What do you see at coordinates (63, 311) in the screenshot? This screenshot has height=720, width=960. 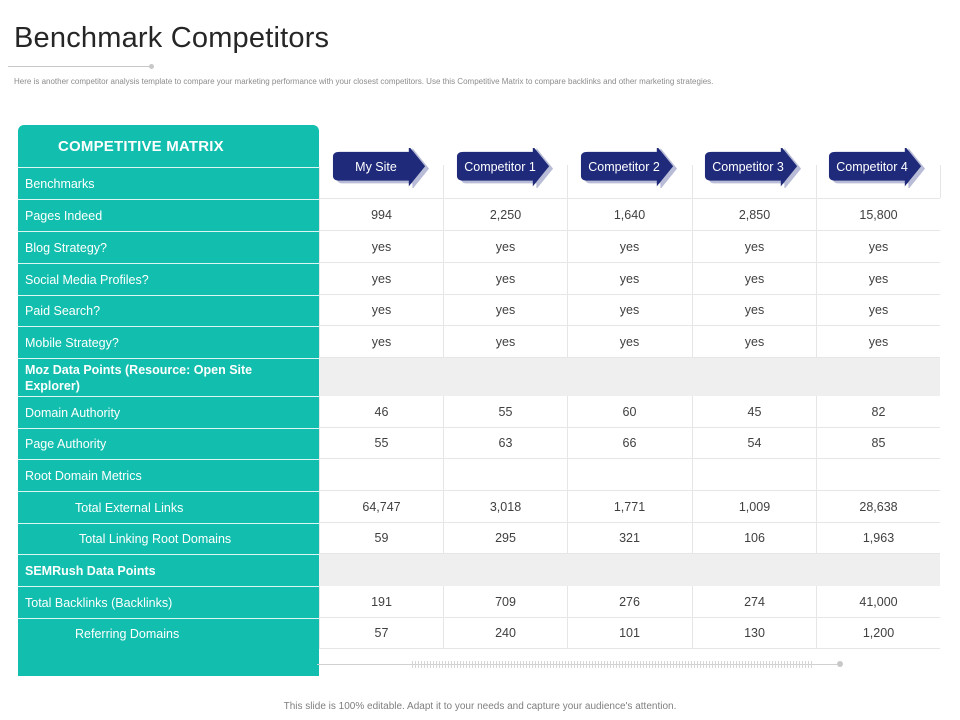 I see `row-label-text: Paid Search?` at bounding box center [63, 311].